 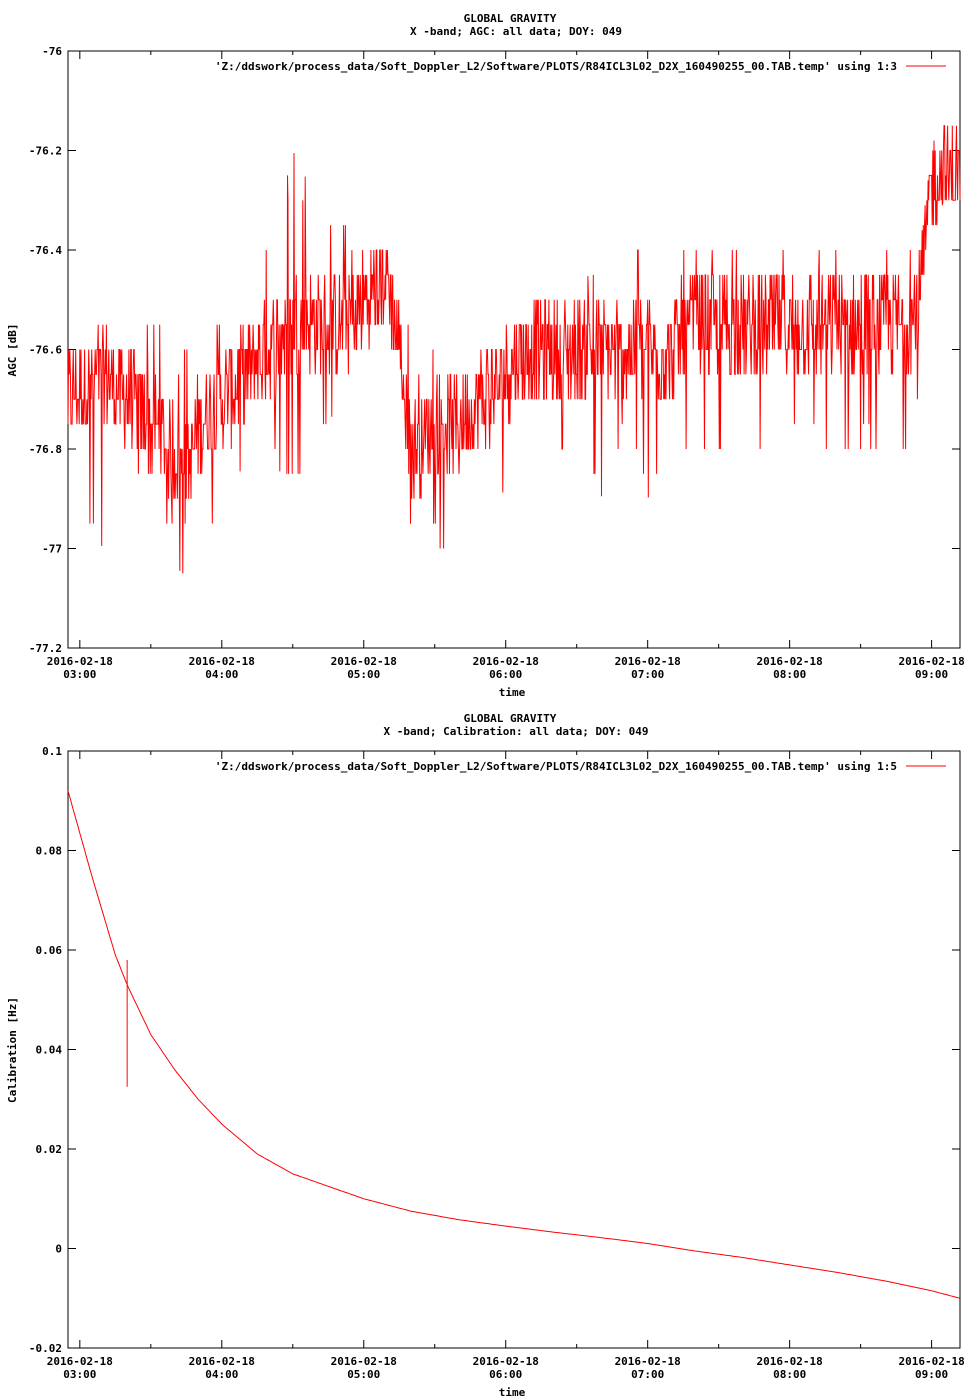 What do you see at coordinates (12, 350) in the screenshot?
I see `y-axis-label: AGC [dB]` at bounding box center [12, 350].